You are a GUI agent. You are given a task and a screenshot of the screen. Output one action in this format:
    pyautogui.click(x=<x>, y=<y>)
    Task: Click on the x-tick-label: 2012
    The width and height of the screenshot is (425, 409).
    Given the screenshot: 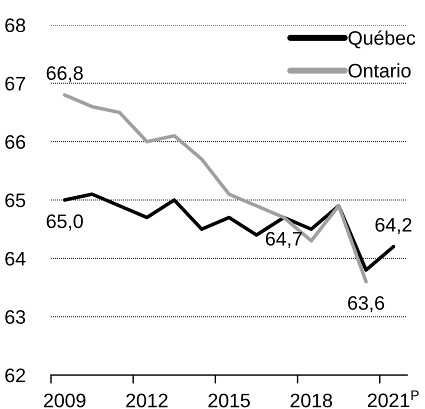 What is the action you would take?
    pyautogui.click(x=147, y=401)
    